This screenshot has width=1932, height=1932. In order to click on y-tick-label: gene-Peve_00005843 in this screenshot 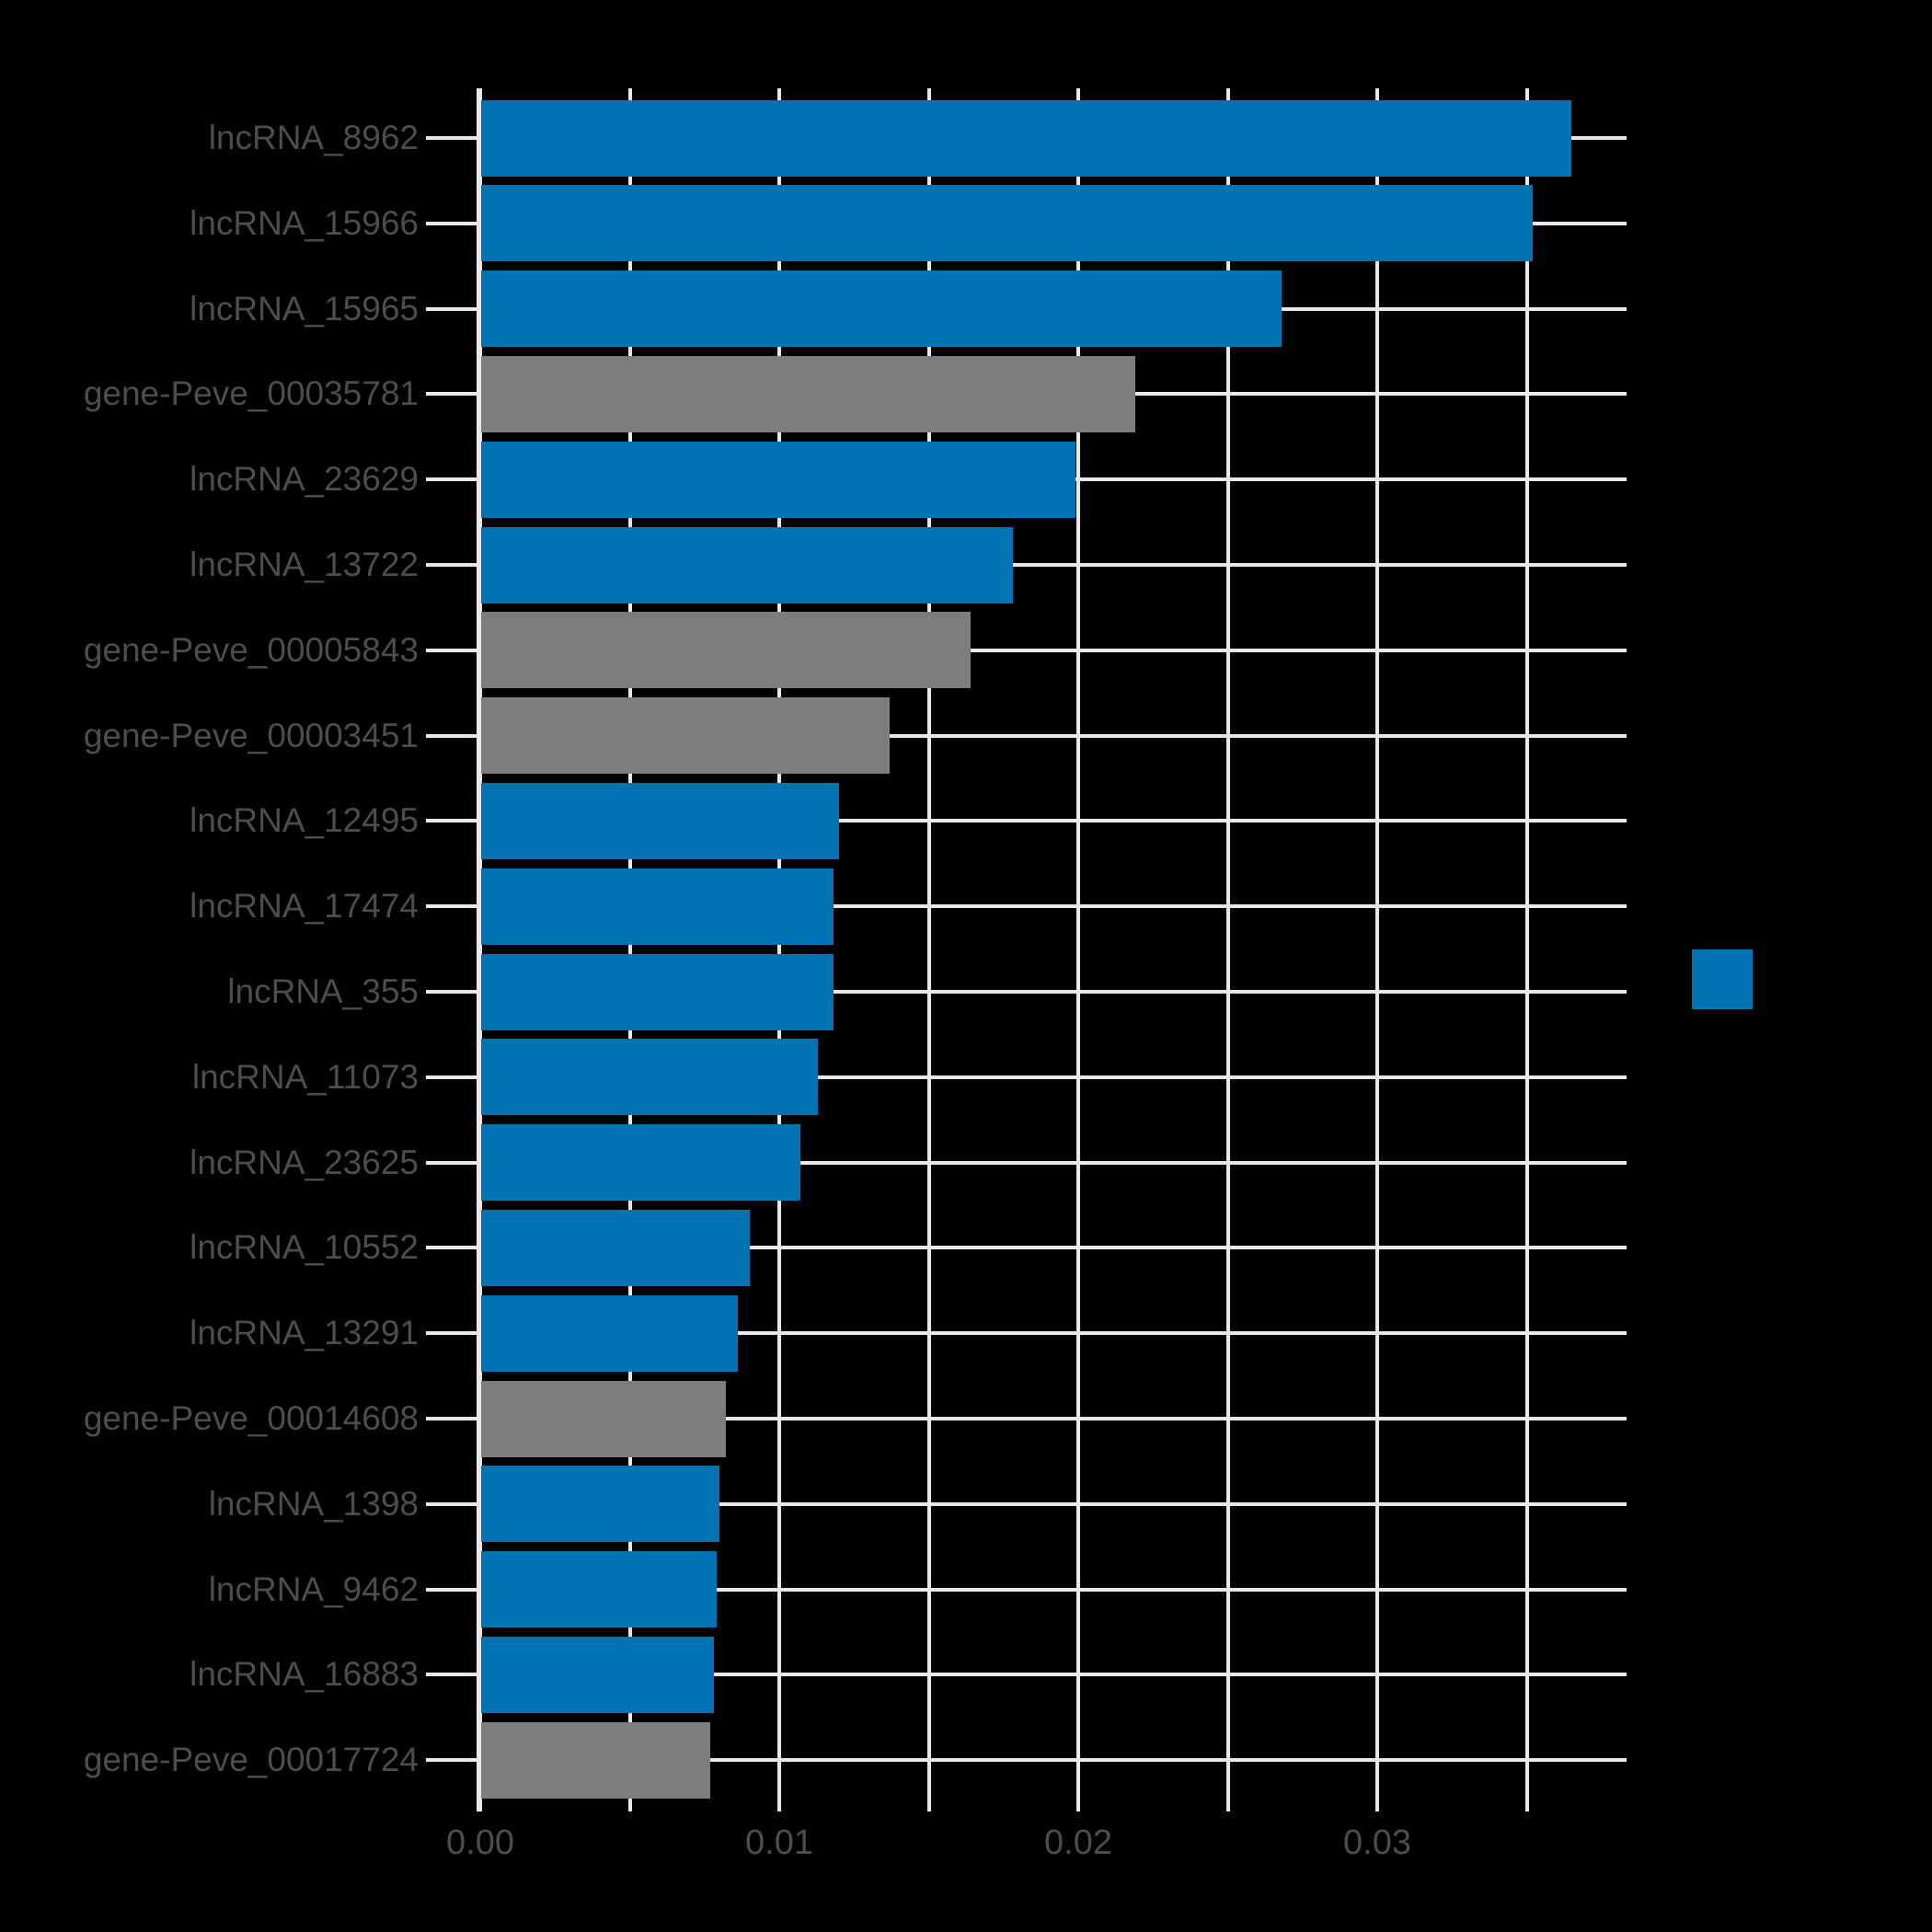, I will do `click(251, 649)`.